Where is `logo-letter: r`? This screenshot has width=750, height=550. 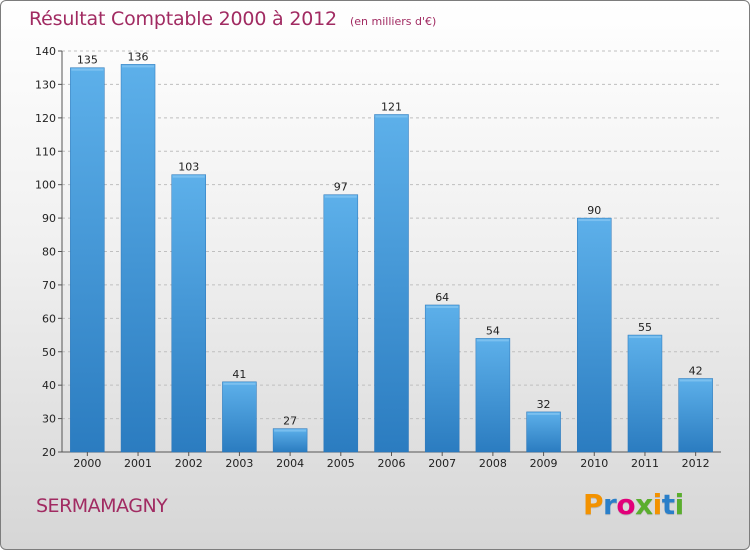
logo-letter: r is located at coordinates (610, 504).